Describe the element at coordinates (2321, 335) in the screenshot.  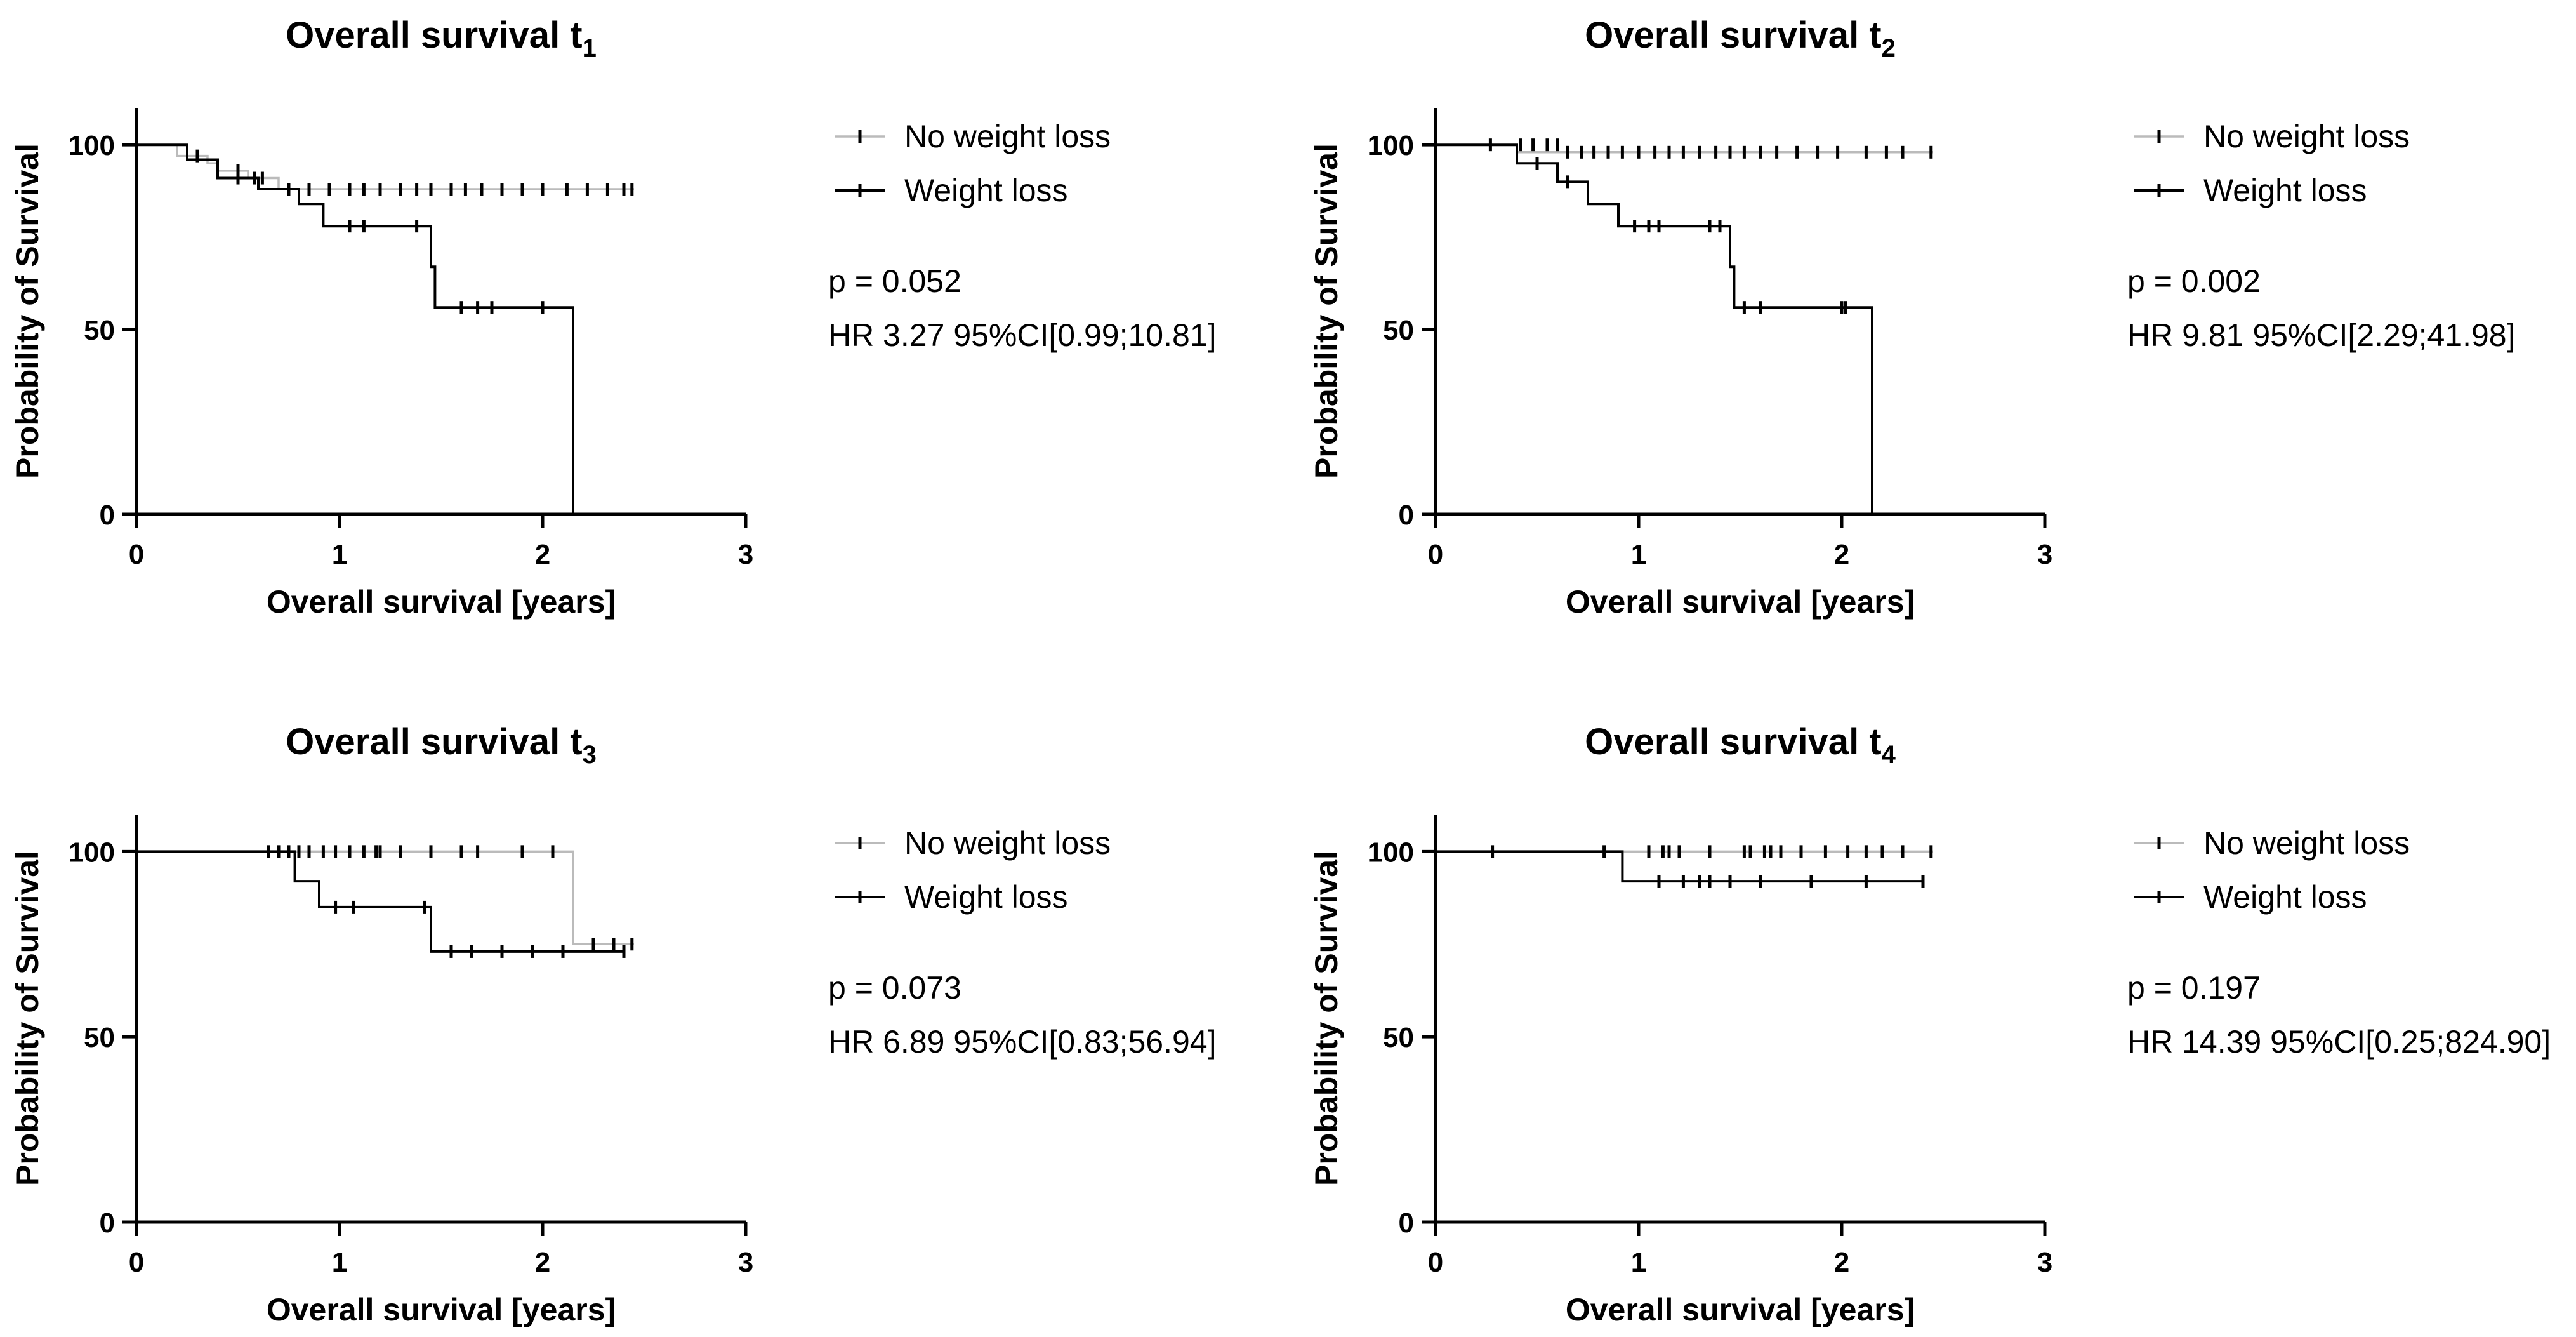
I see `hazard-ratio: HR 9.81 95%CI[2.29;41.98]` at that location.